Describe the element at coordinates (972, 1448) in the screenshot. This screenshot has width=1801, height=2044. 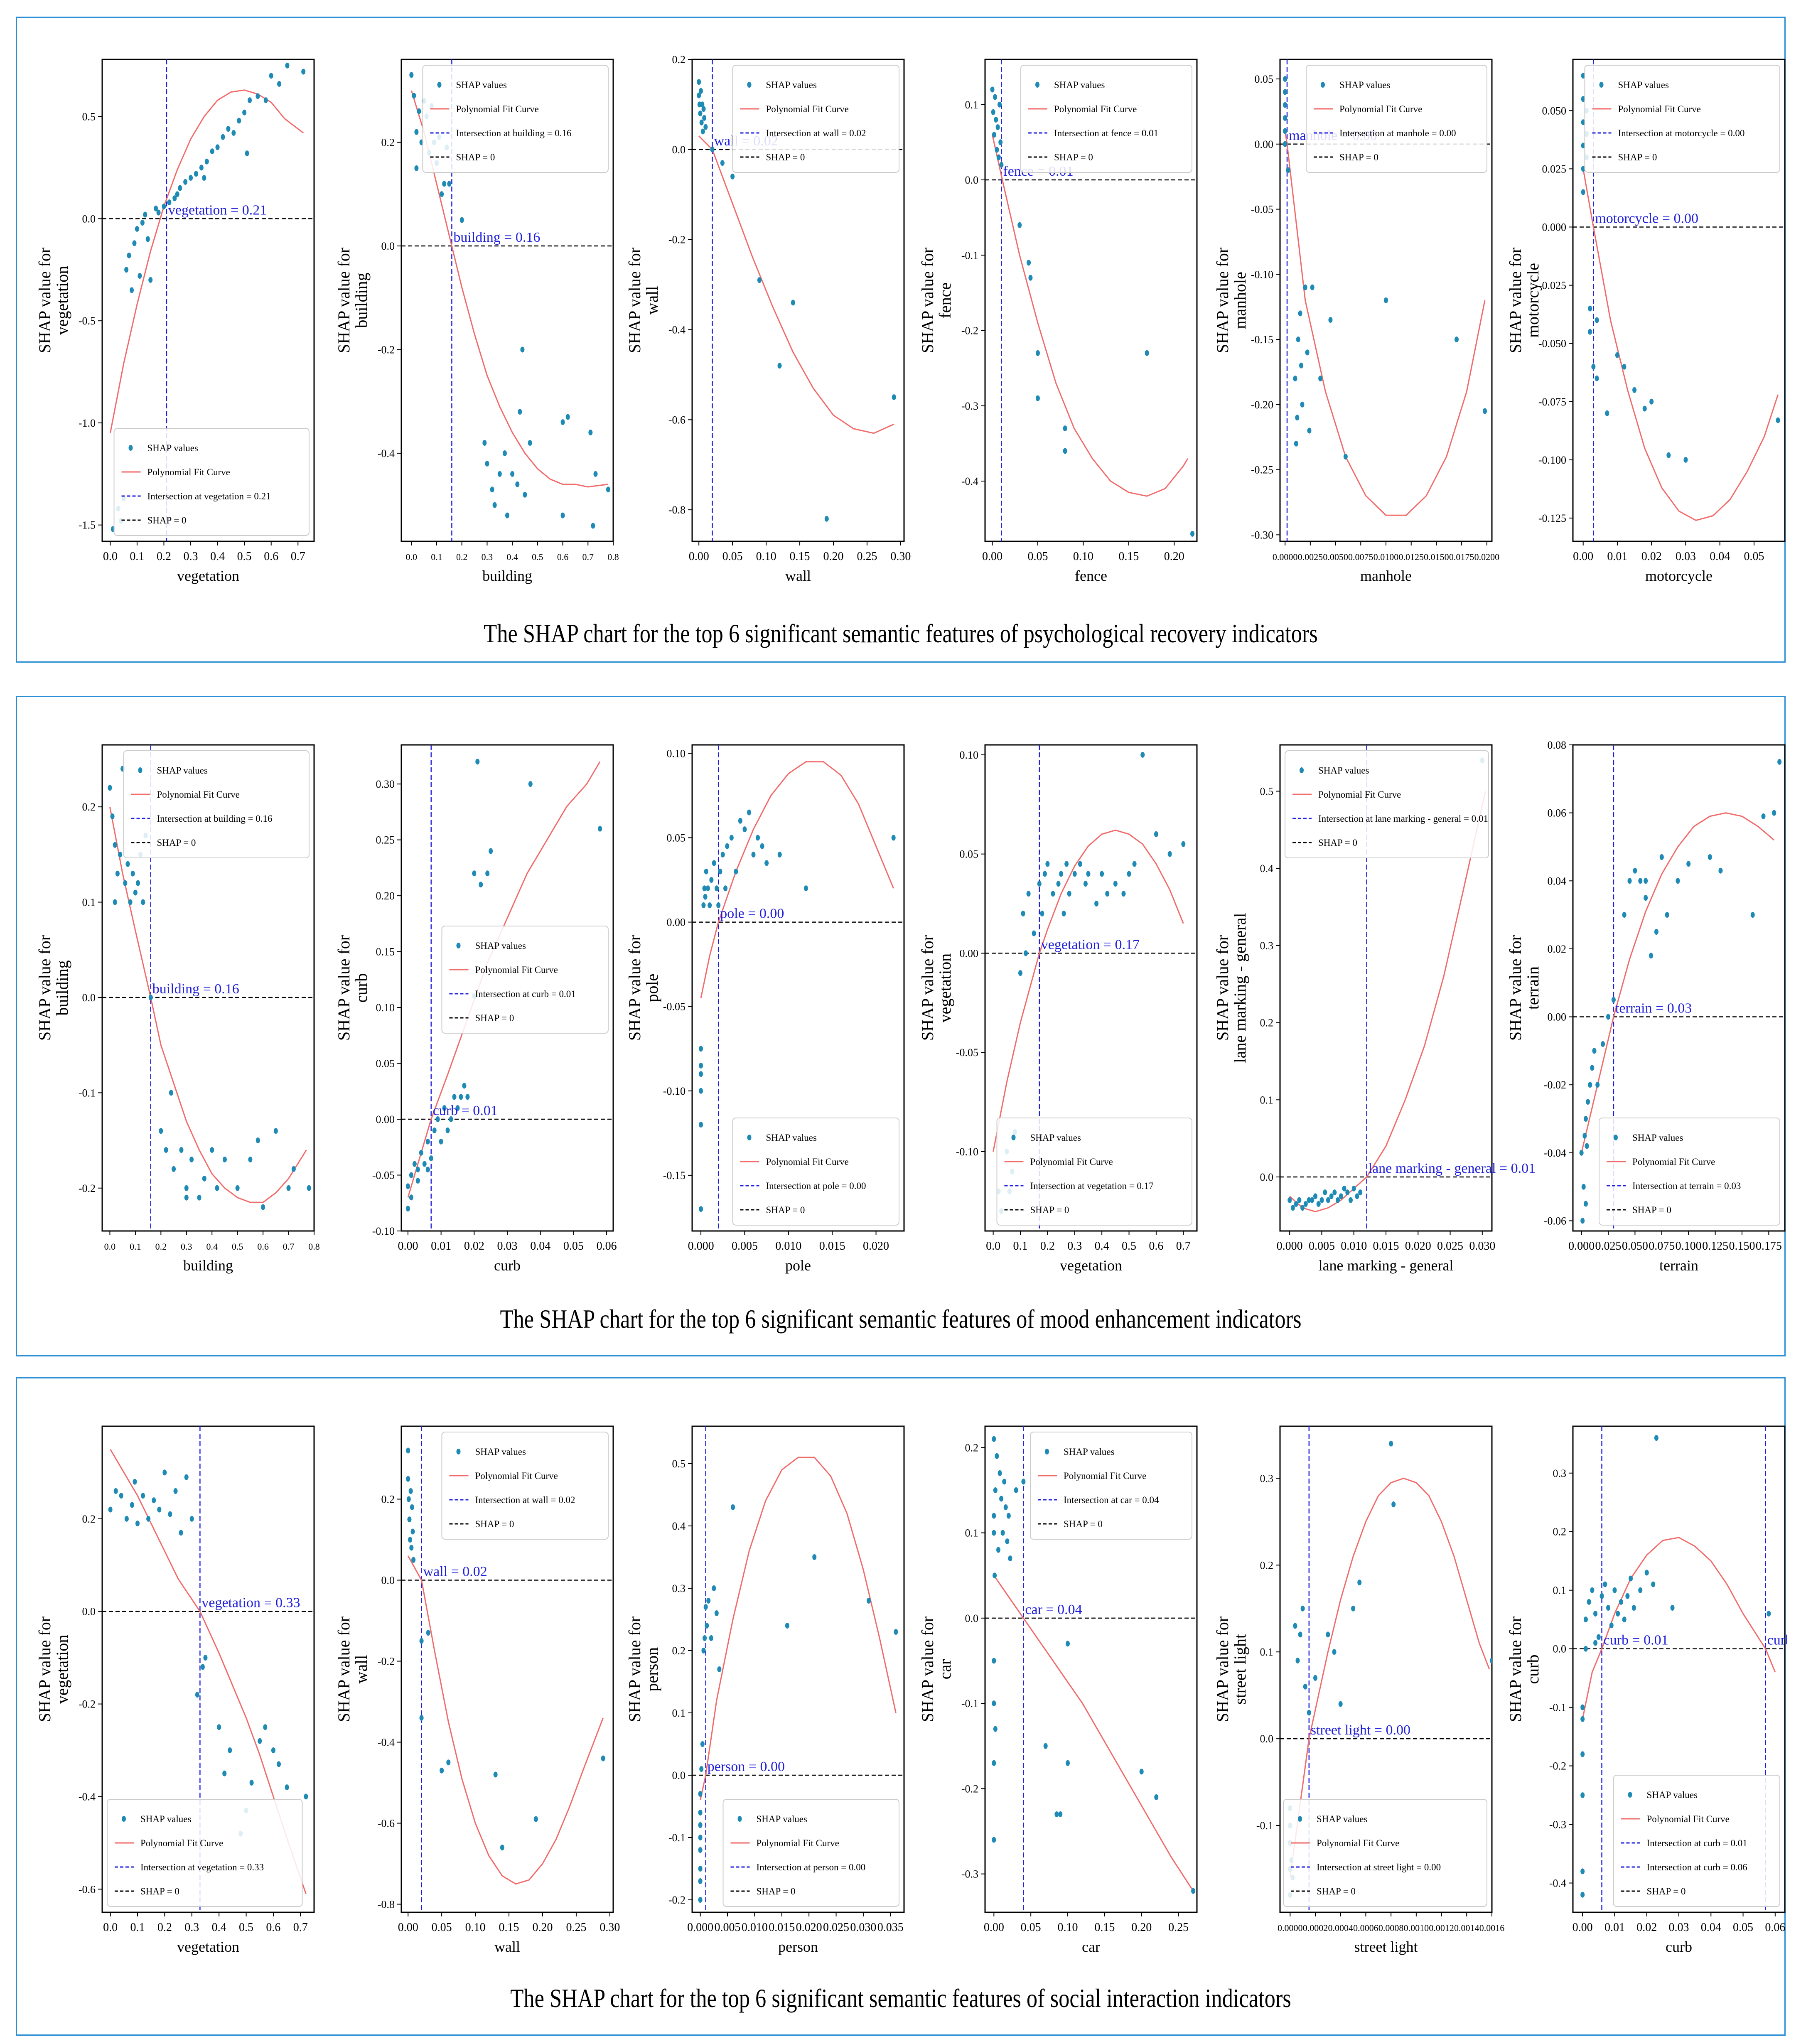
I see `y-tick-label: 0.2` at that location.